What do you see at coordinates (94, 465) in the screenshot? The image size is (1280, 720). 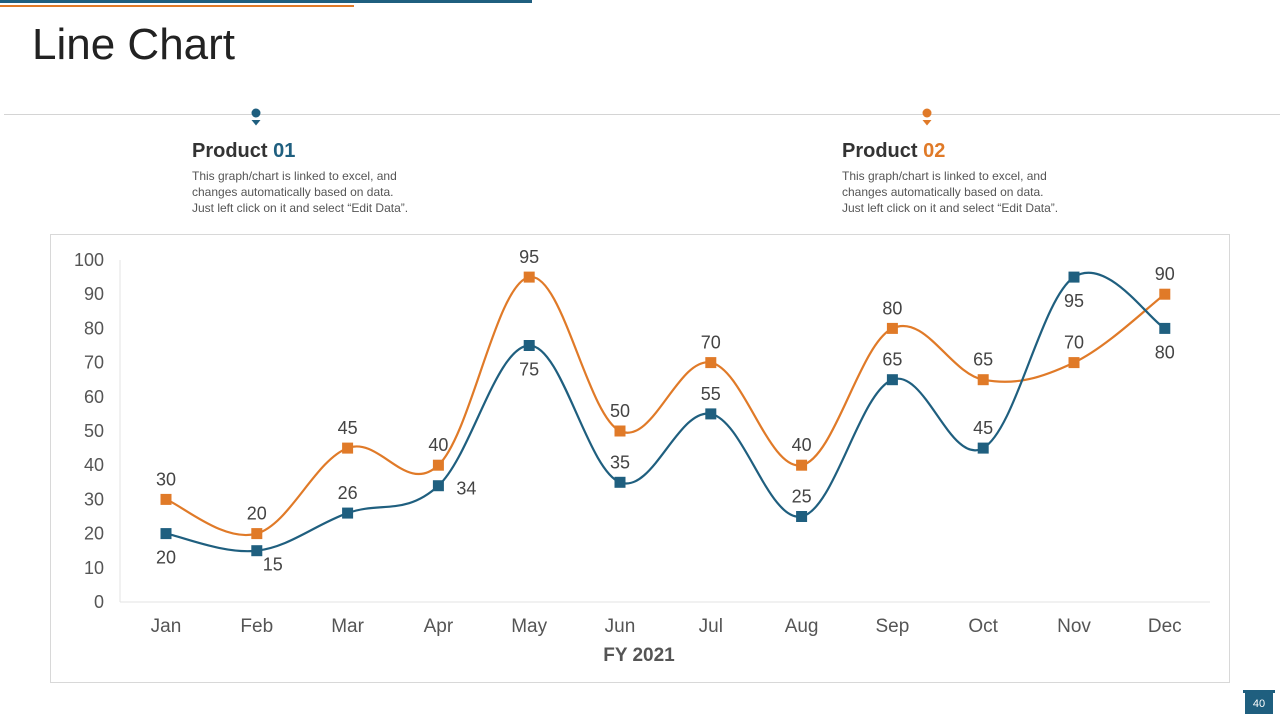 I see `y-tick-label: 40` at bounding box center [94, 465].